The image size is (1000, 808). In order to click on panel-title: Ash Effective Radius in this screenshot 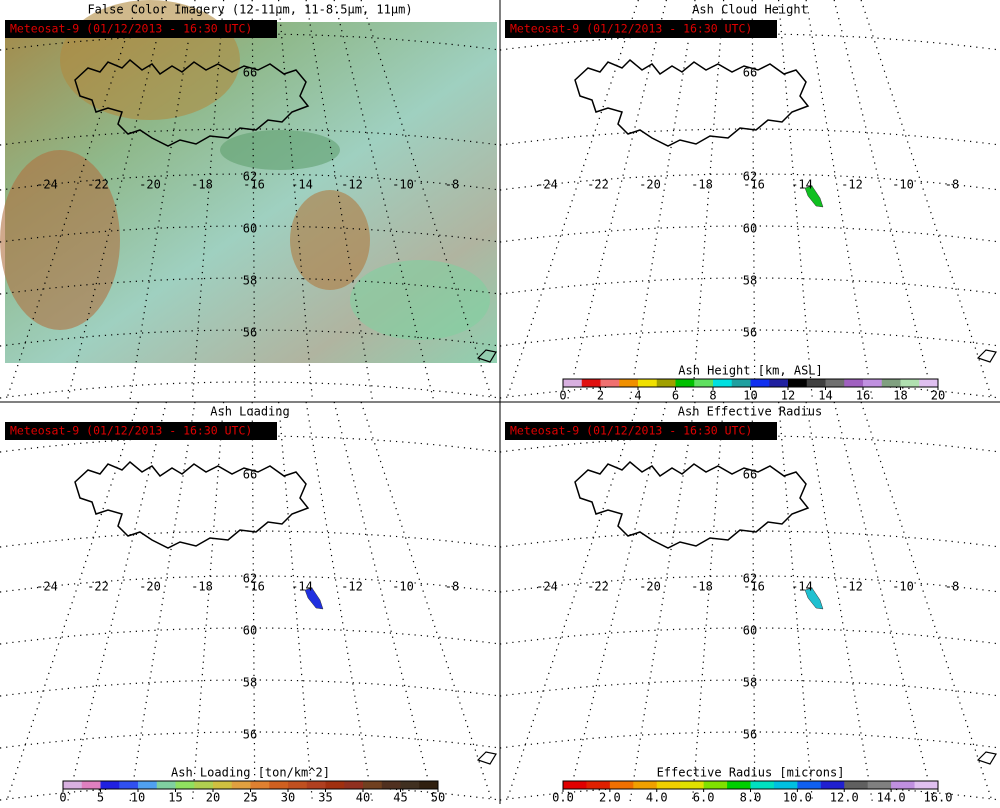, I will do `click(750, 412)`.